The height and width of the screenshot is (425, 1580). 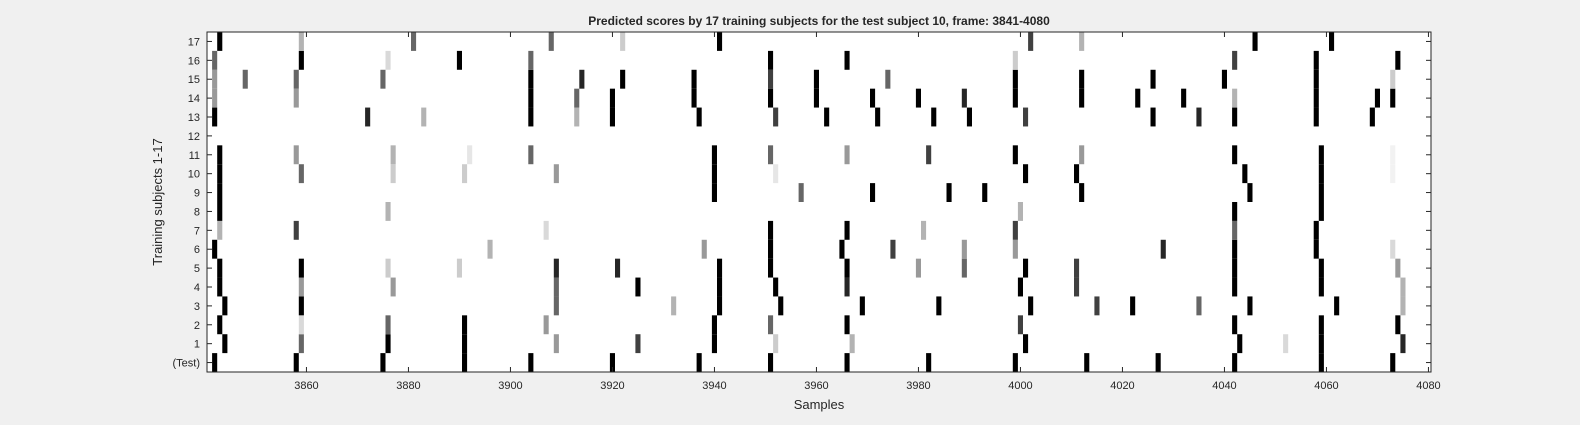 I want to click on x-tick-label: 4060, so click(x=1326, y=386).